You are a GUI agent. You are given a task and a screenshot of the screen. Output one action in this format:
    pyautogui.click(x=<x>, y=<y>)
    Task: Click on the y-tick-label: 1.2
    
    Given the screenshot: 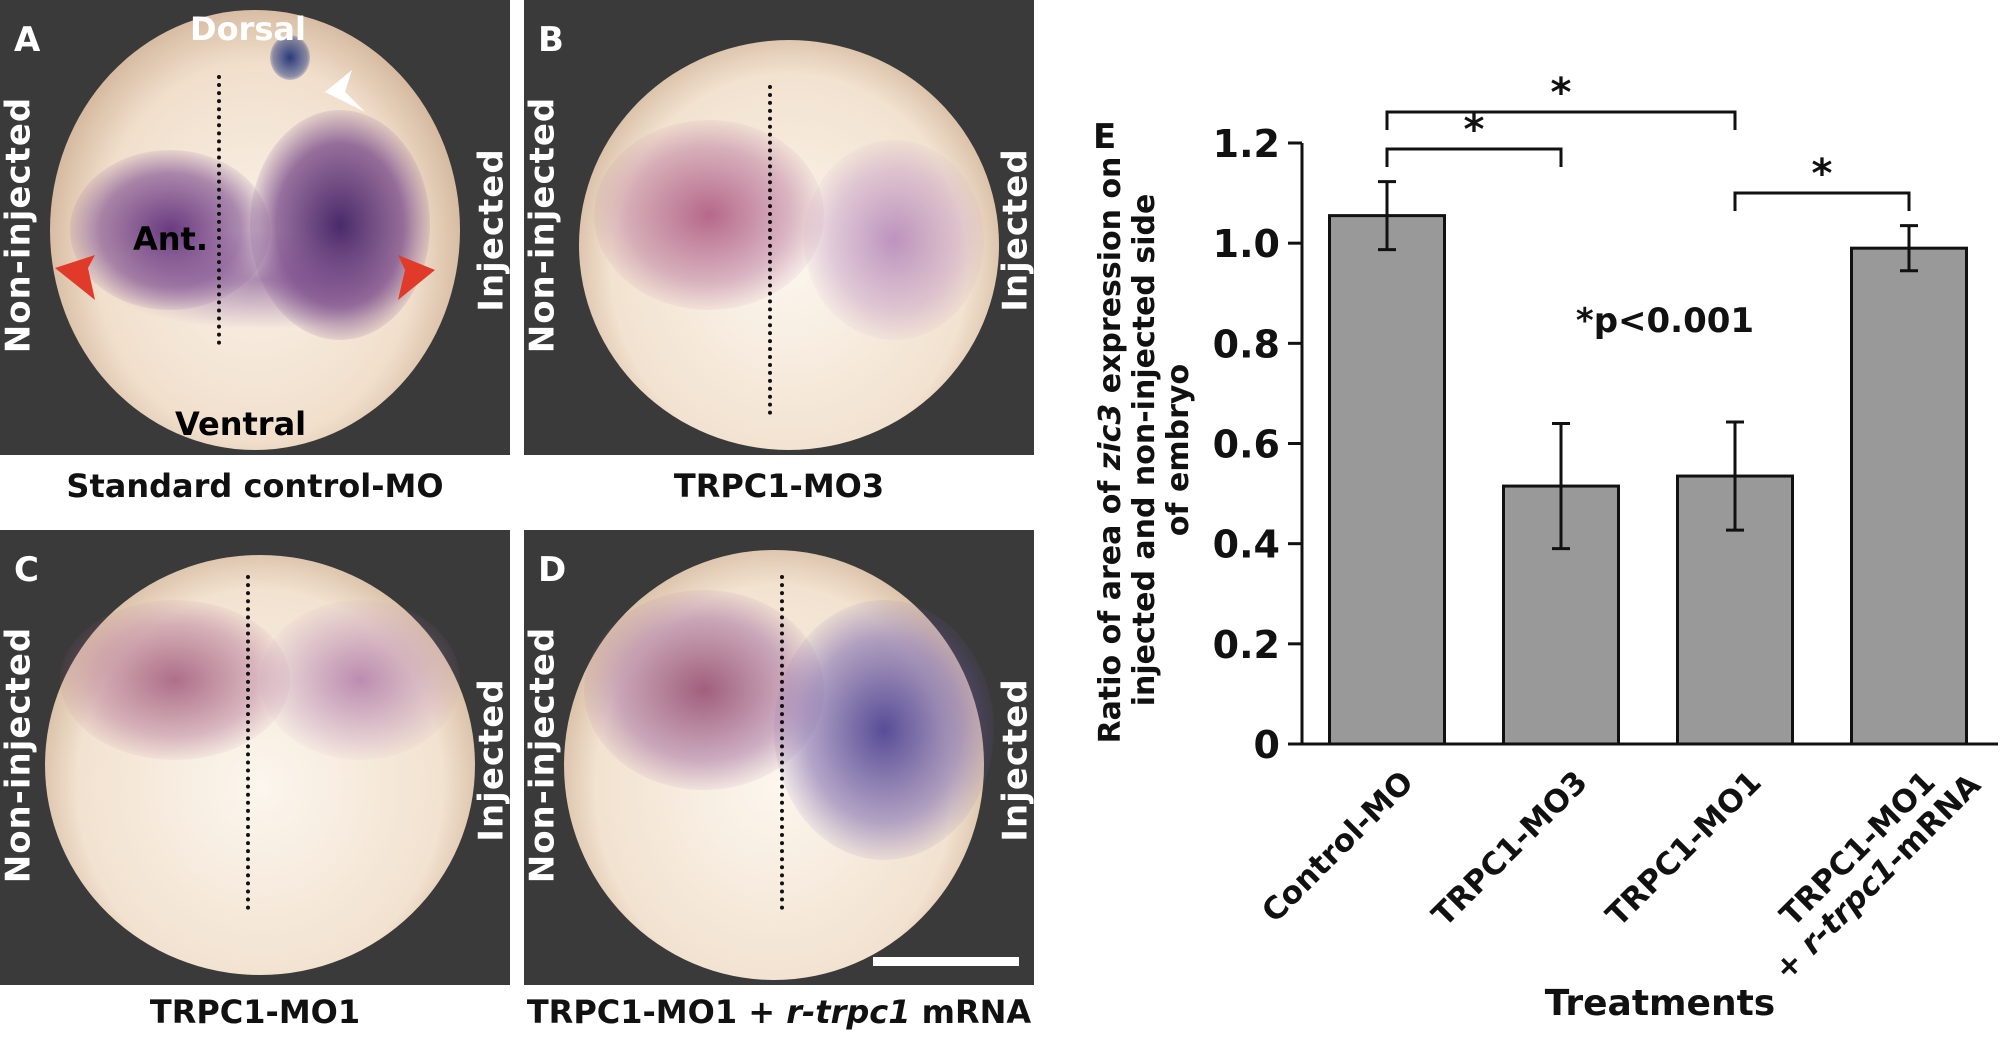 What is the action you would take?
    pyautogui.click(x=1246, y=144)
    